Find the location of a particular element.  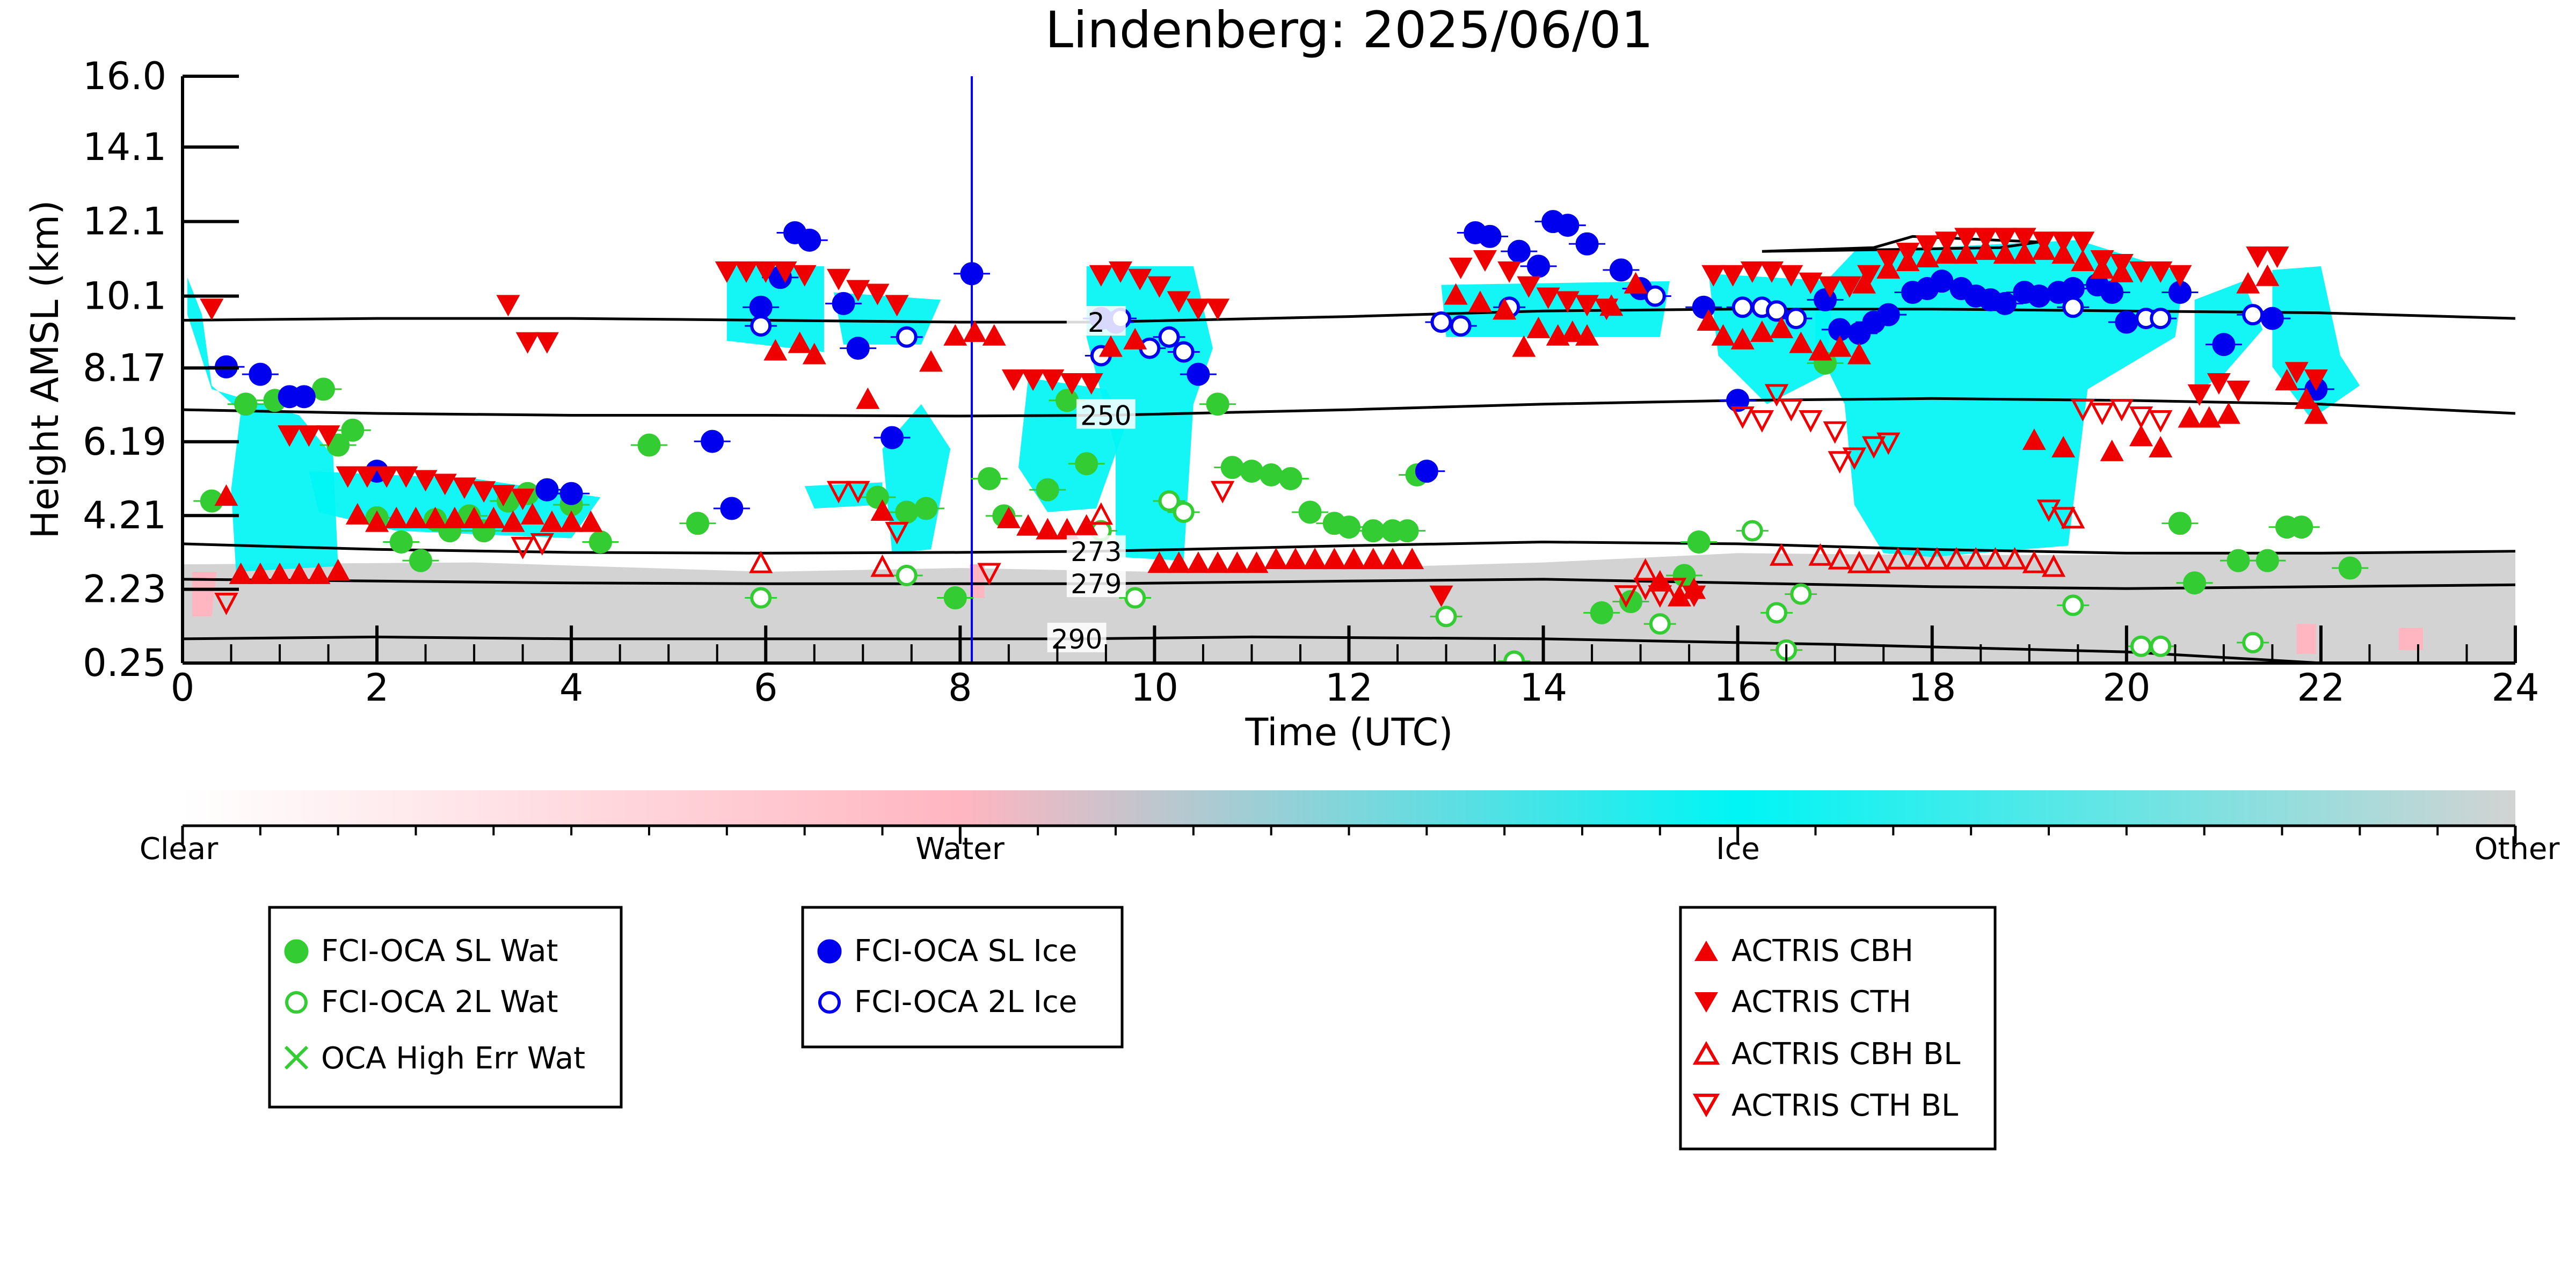

y-tick-label-6.19: 6.19 is located at coordinates (124, 442).